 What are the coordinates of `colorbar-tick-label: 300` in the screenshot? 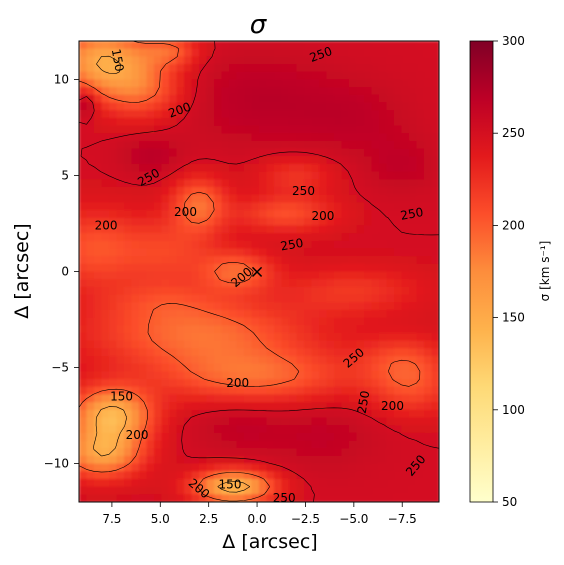 It's located at (513, 41).